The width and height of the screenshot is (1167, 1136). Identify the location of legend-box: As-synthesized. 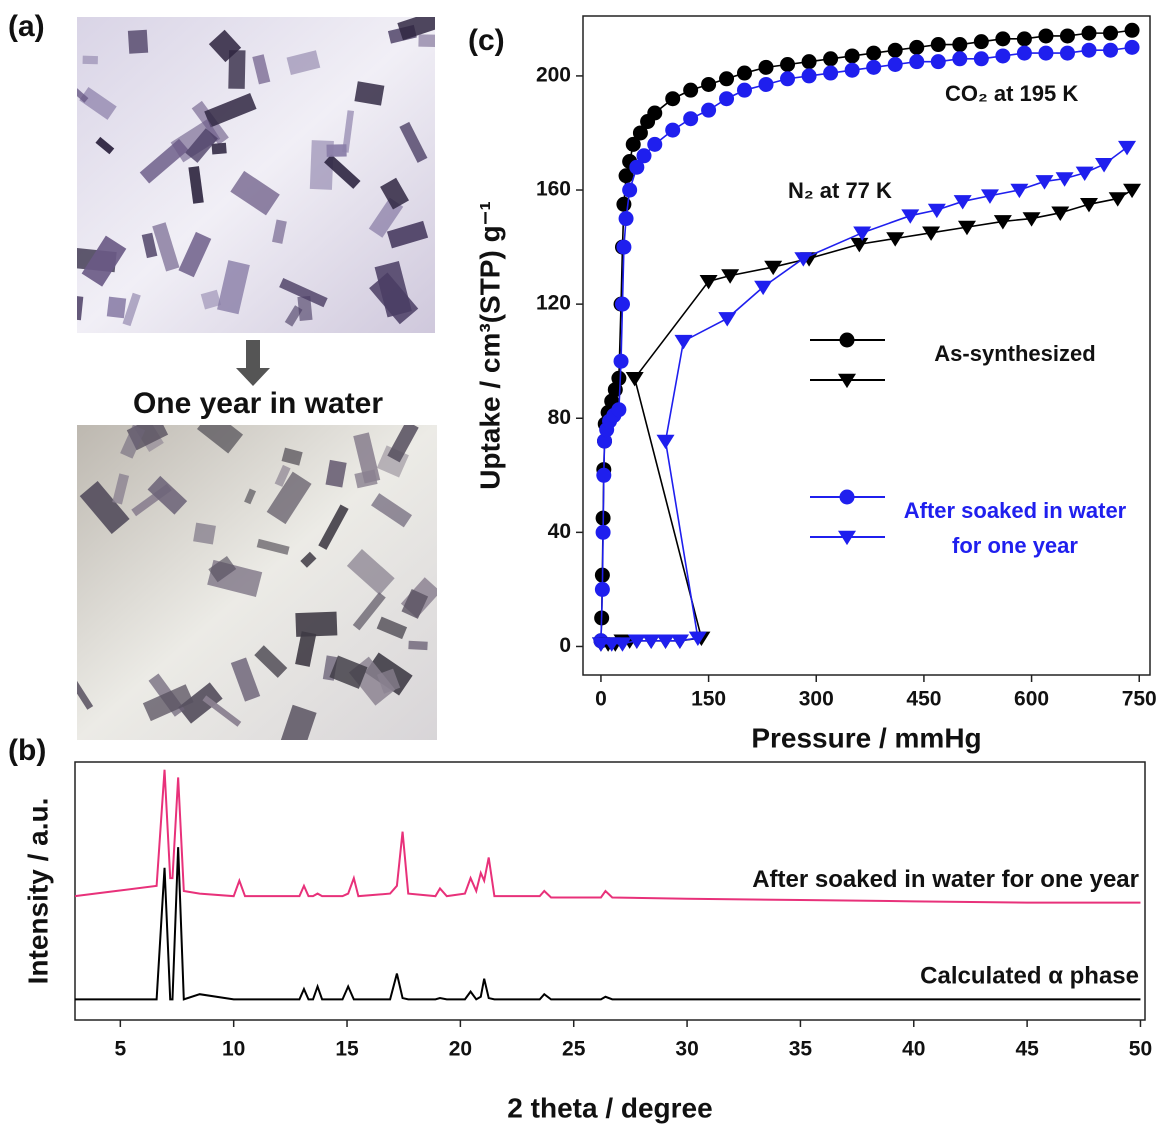
(1014, 353).